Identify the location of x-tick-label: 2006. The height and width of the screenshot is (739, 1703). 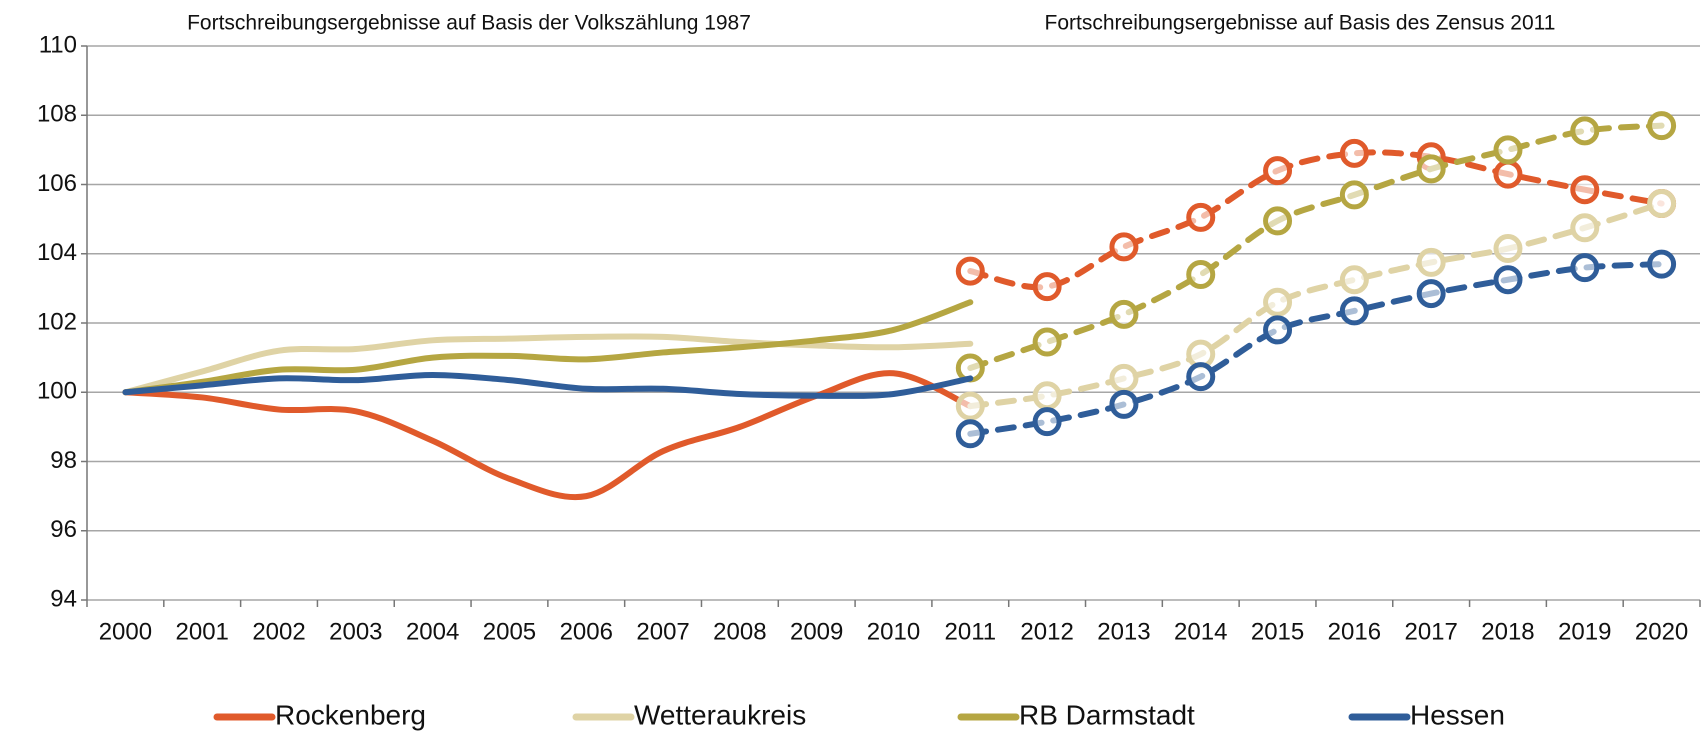
(586, 631).